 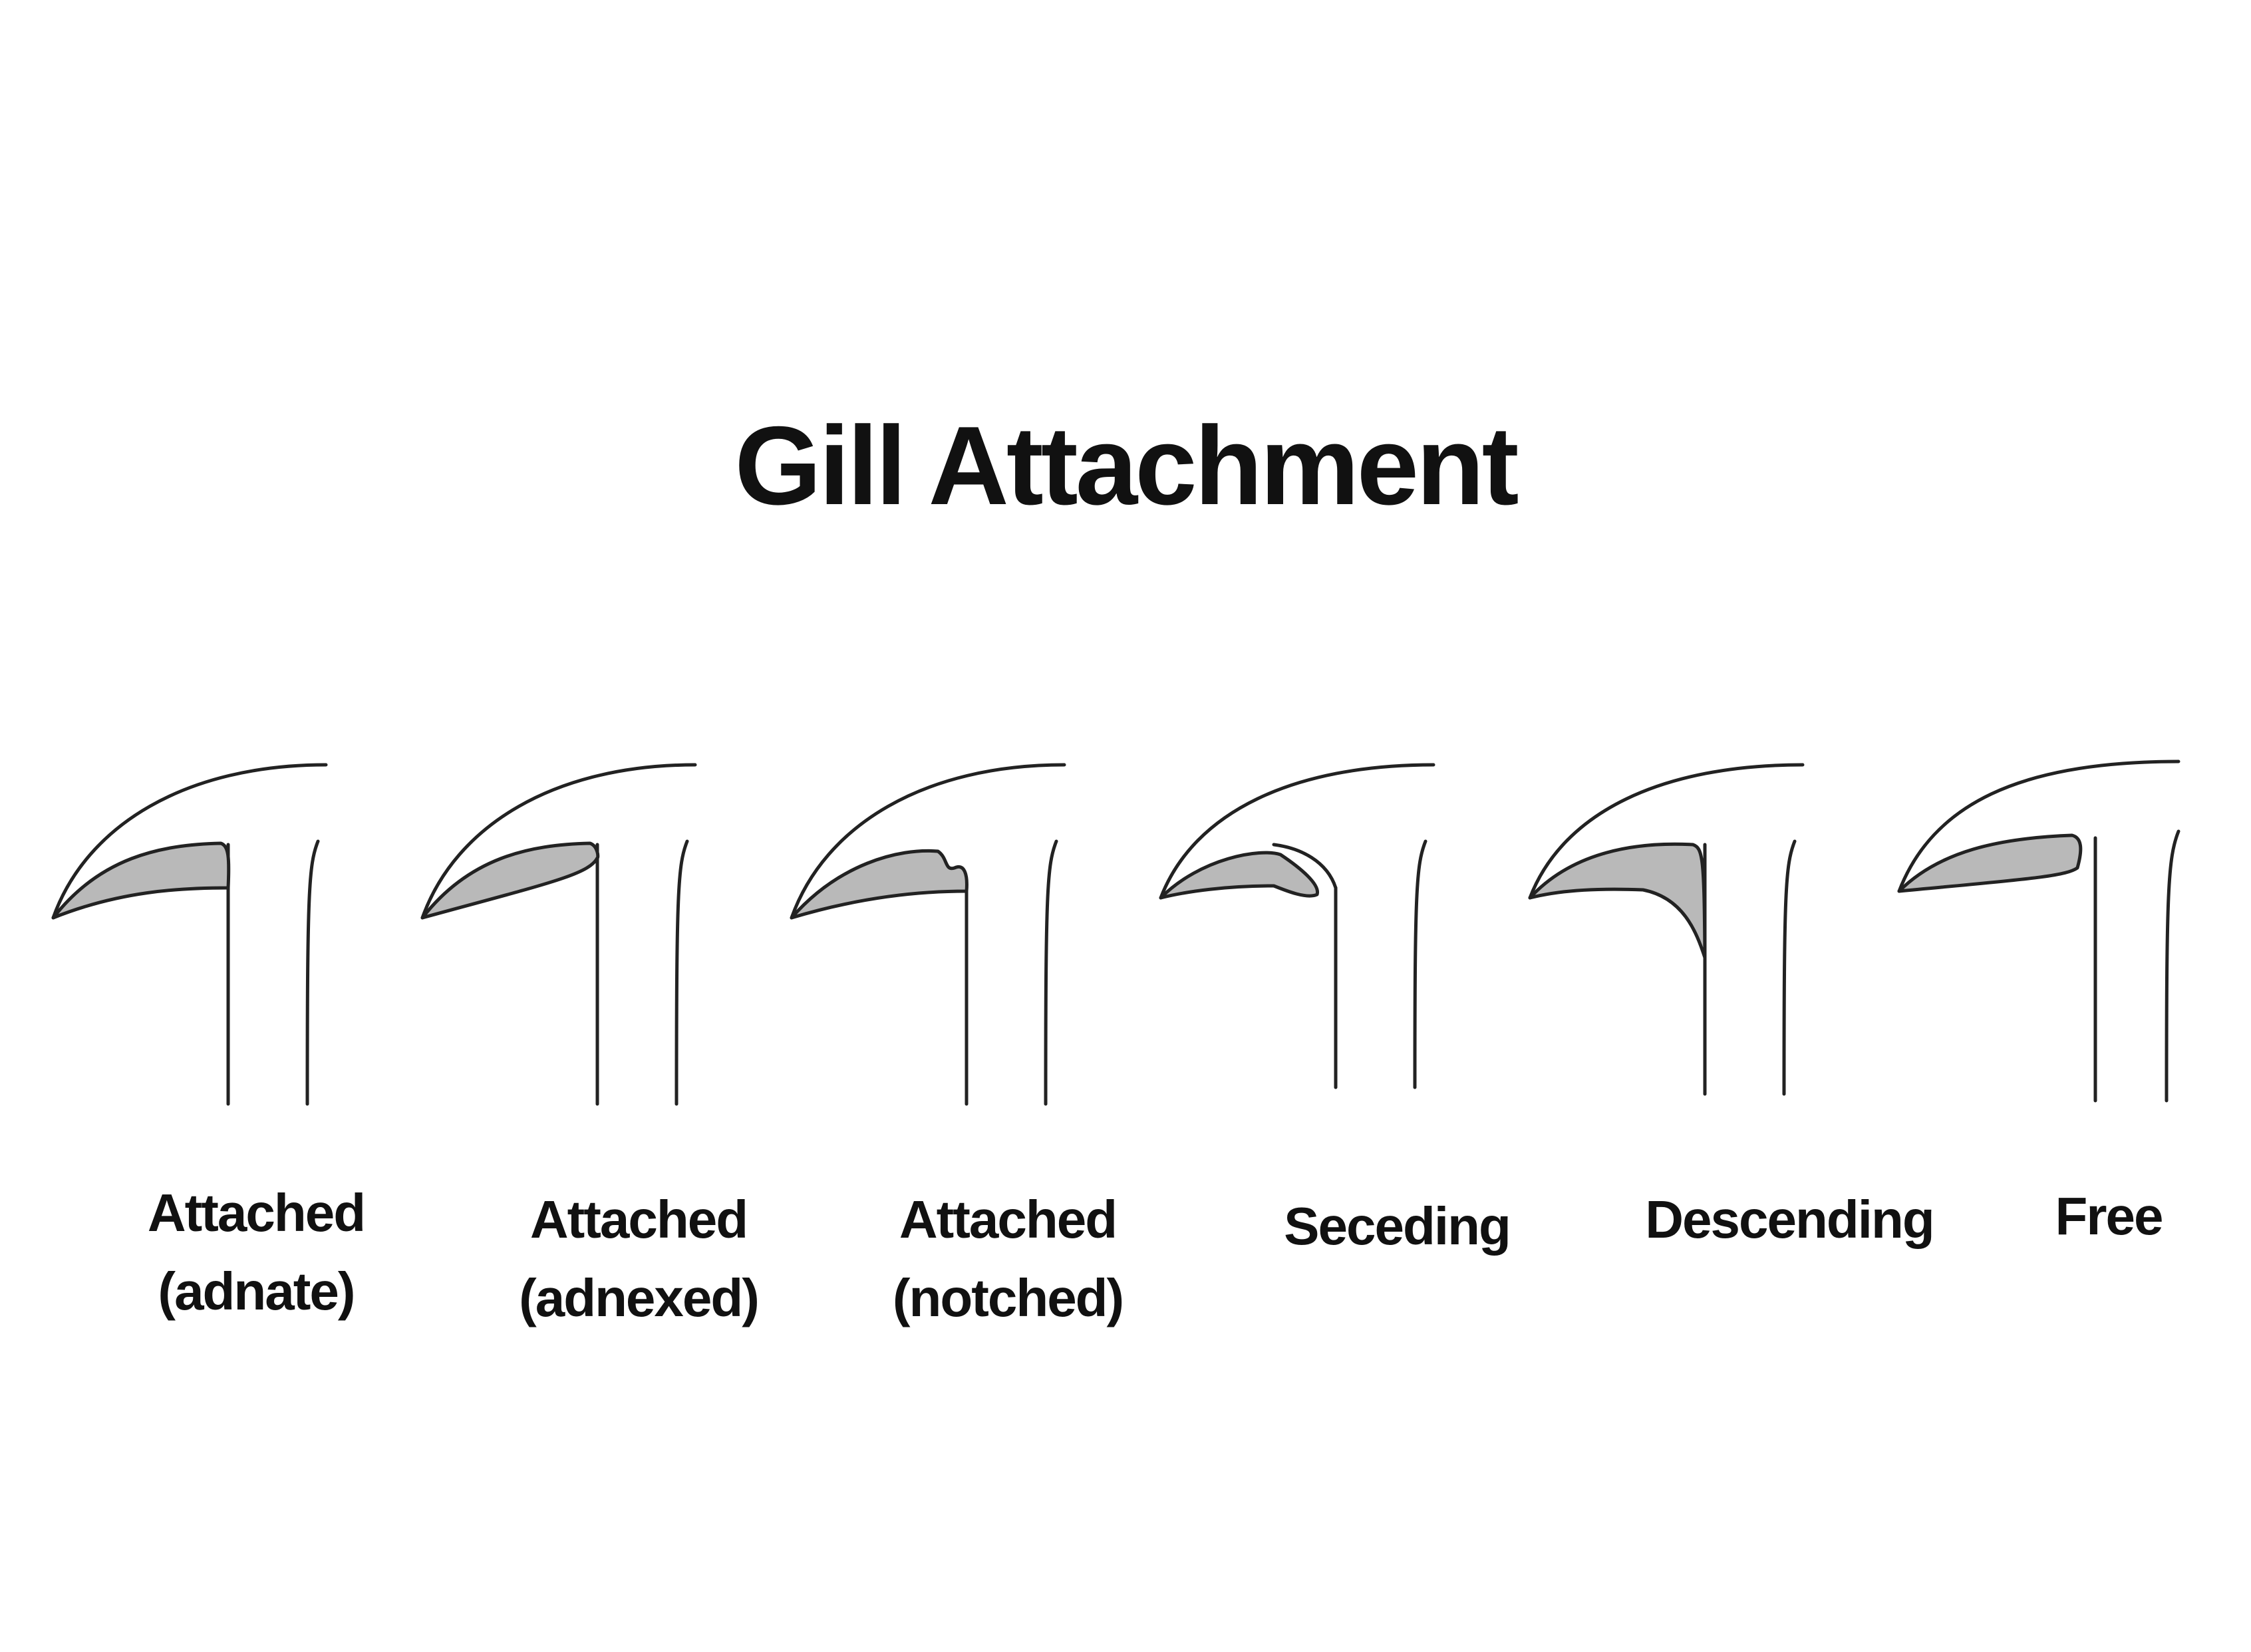 I want to click on gill-figure-notched, so click(x=928, y=934).